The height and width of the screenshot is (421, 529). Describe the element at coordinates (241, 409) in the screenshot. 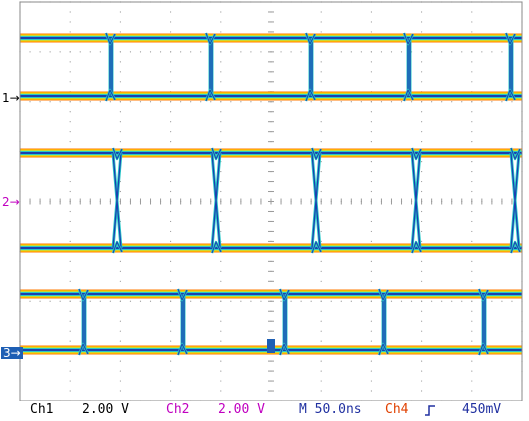

I see `ch2-scale: 2.00 V` at that location.